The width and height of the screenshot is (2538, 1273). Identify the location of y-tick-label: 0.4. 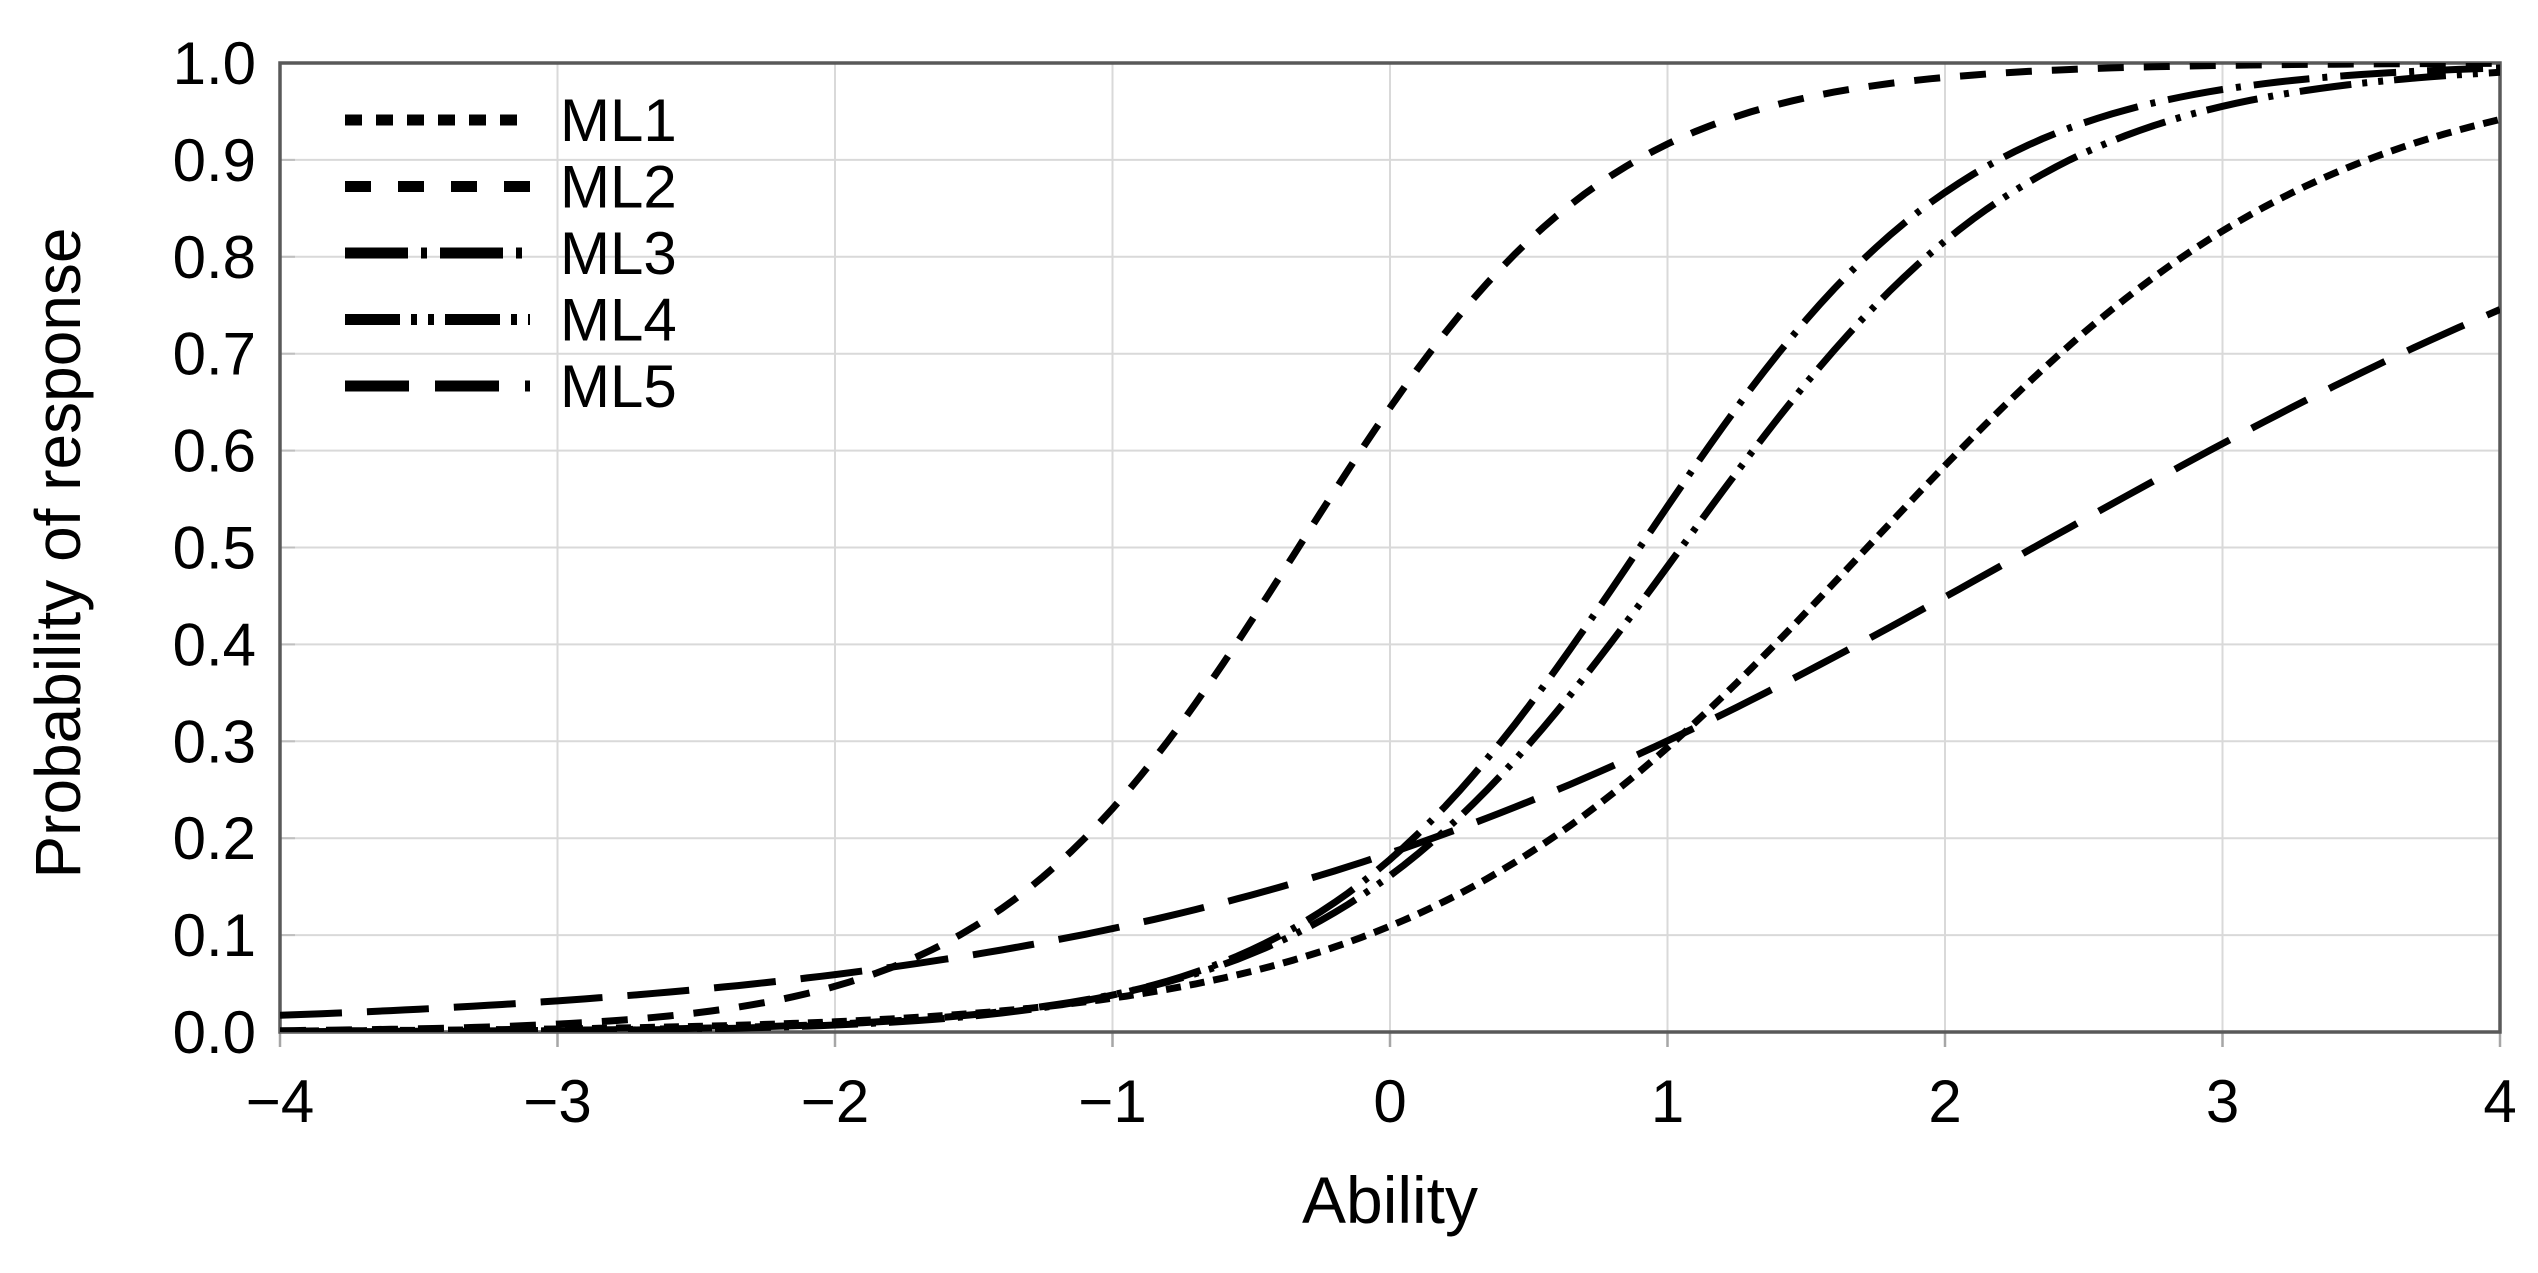
(214, 644).